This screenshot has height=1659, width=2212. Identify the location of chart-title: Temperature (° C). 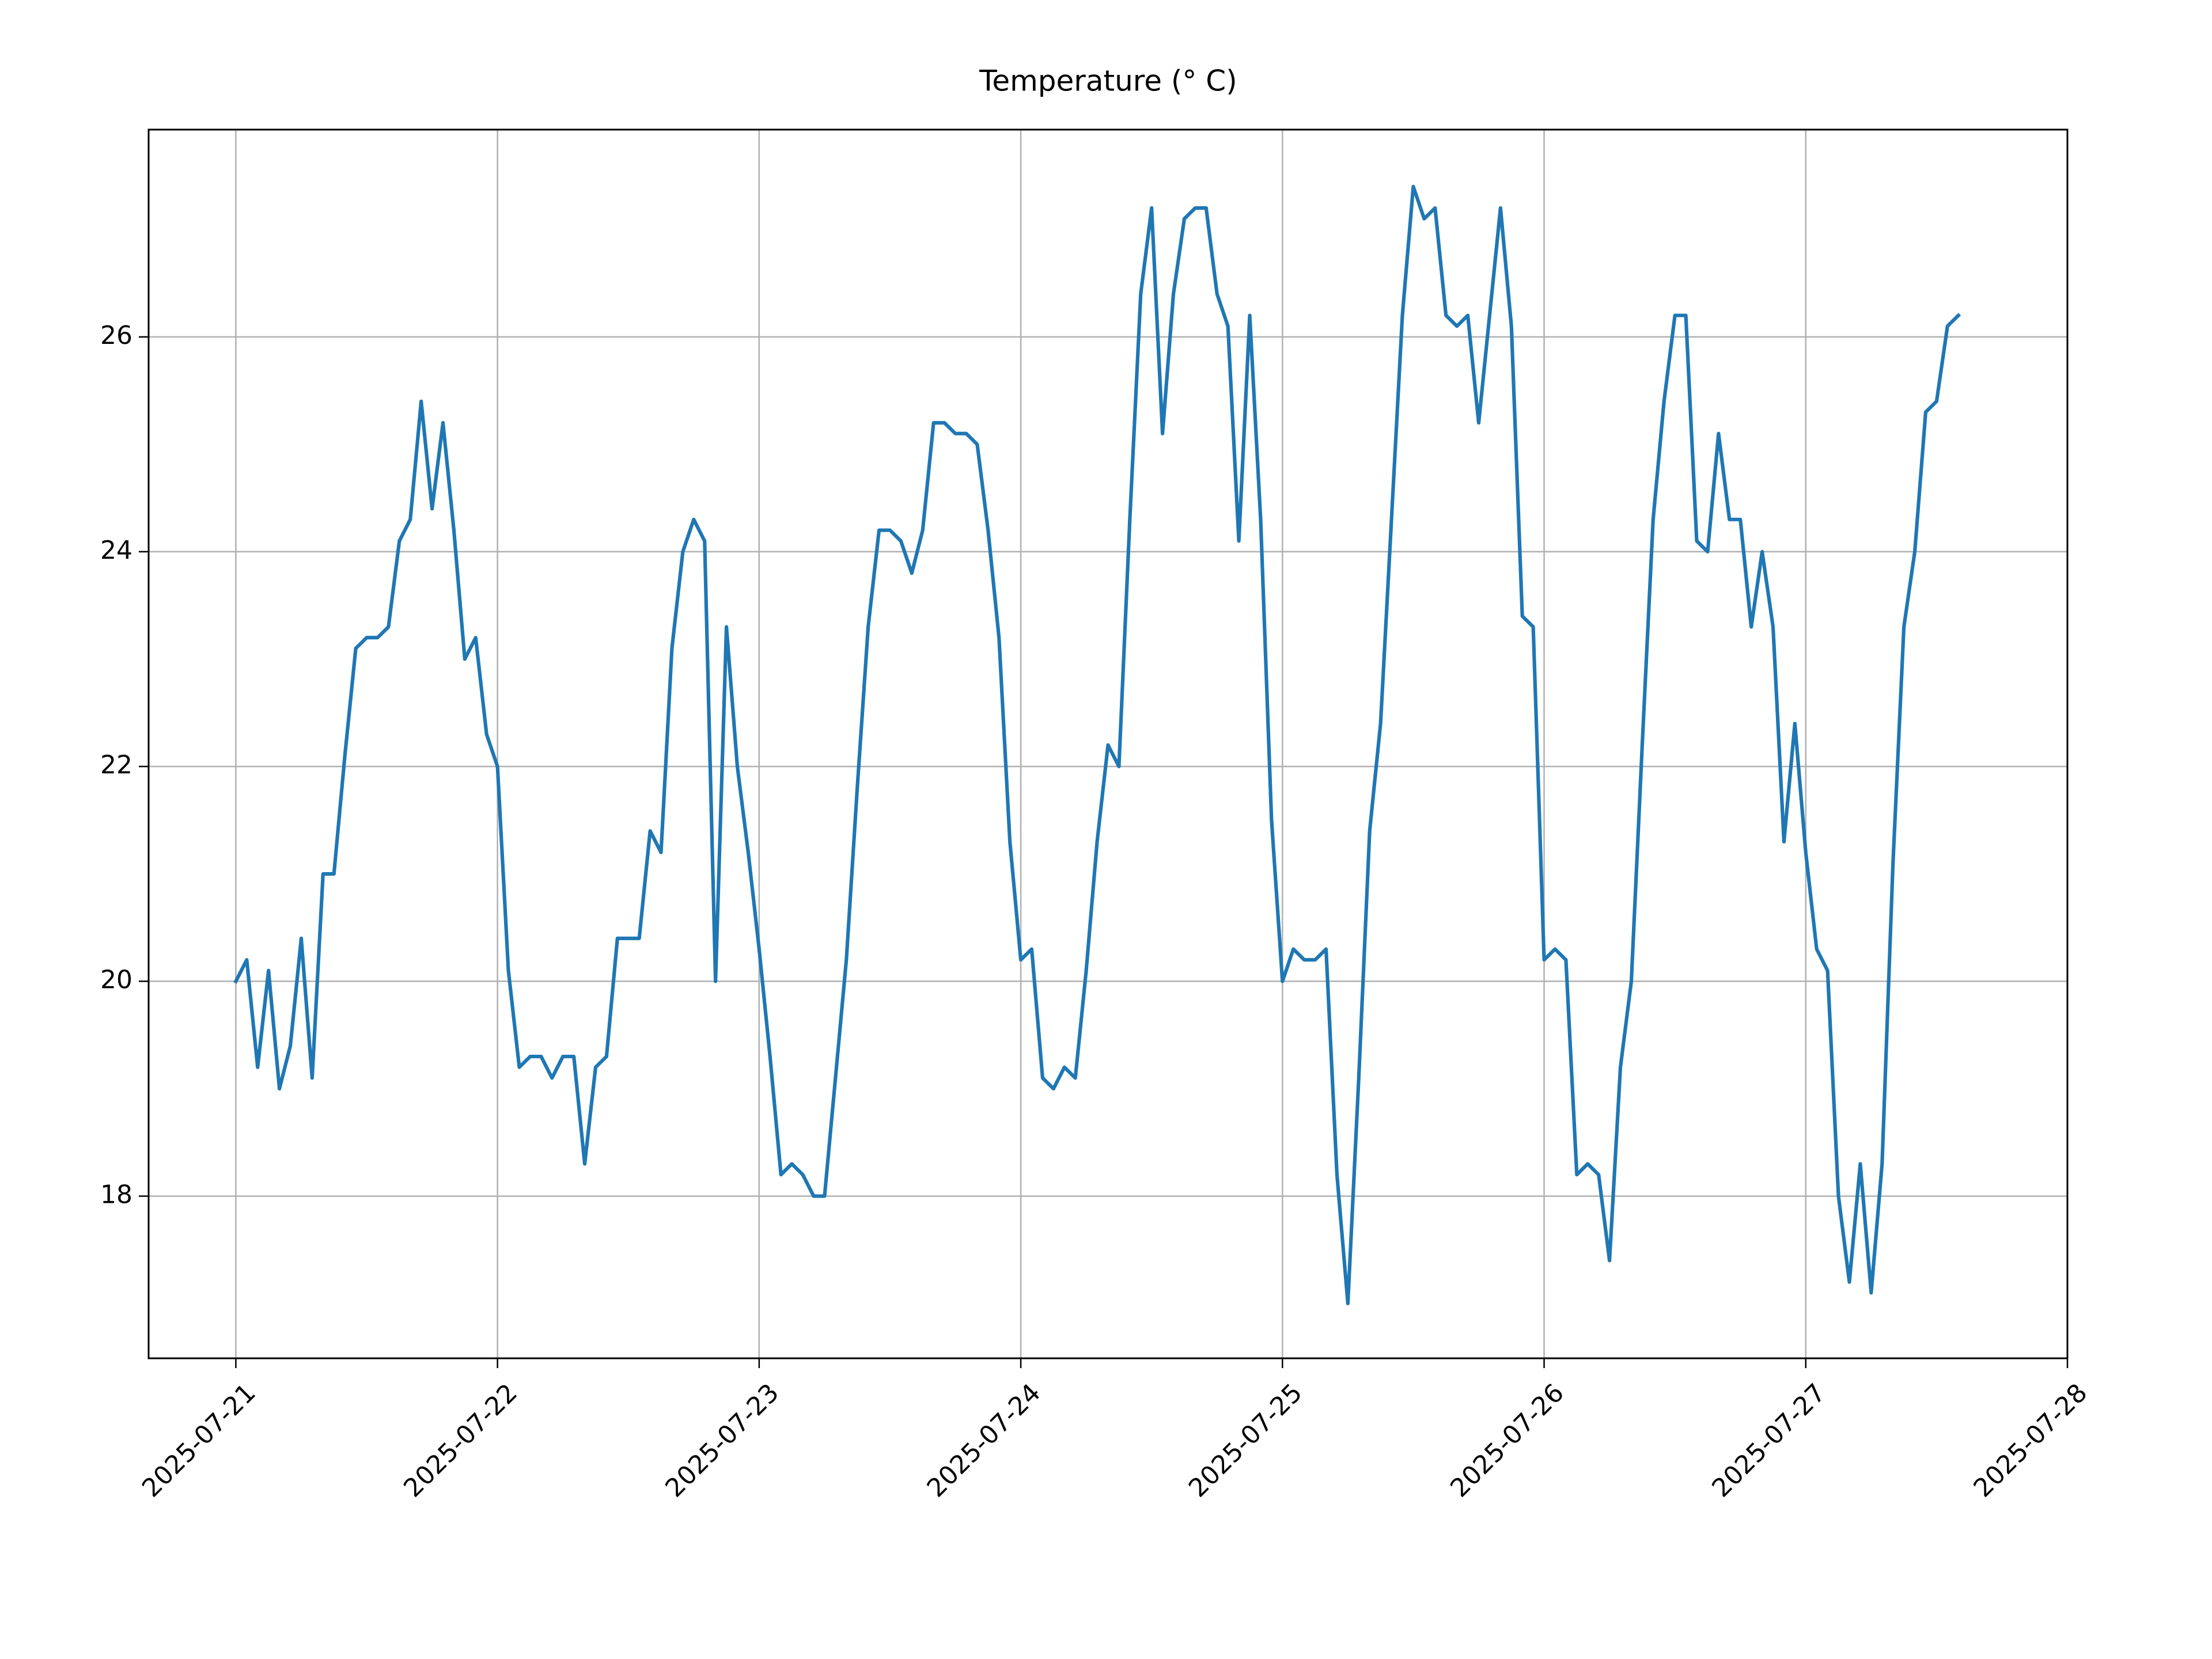
(1108, 81).